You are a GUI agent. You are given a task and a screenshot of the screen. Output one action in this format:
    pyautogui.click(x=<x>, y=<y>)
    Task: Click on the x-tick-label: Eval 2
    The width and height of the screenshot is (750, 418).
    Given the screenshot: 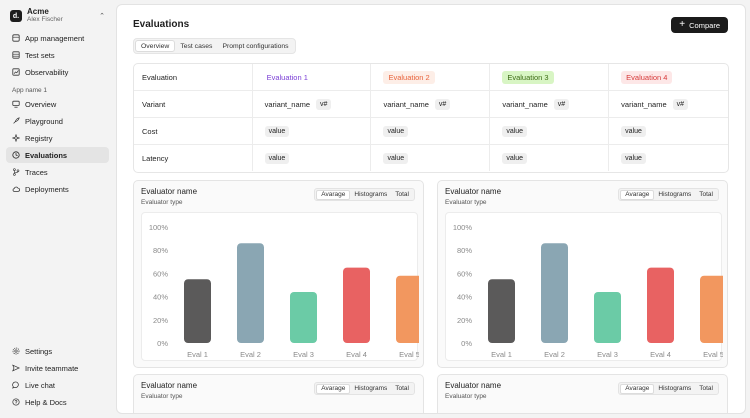 What is the action you would take?
    pyautogui.click(x=554, y=354)
    